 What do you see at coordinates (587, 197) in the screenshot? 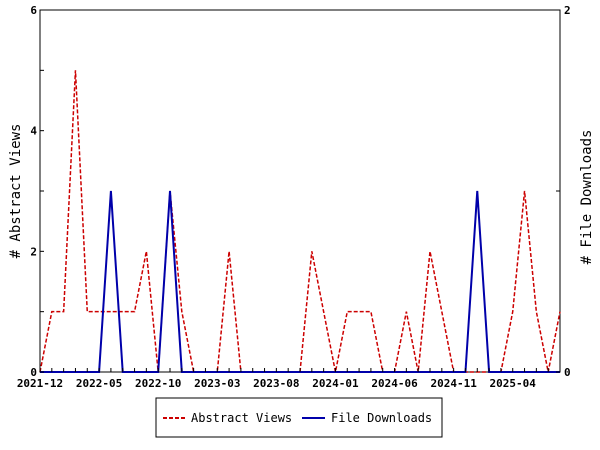
I see `right-axis-title: # File Downloads` at bounding box center [587, 197].